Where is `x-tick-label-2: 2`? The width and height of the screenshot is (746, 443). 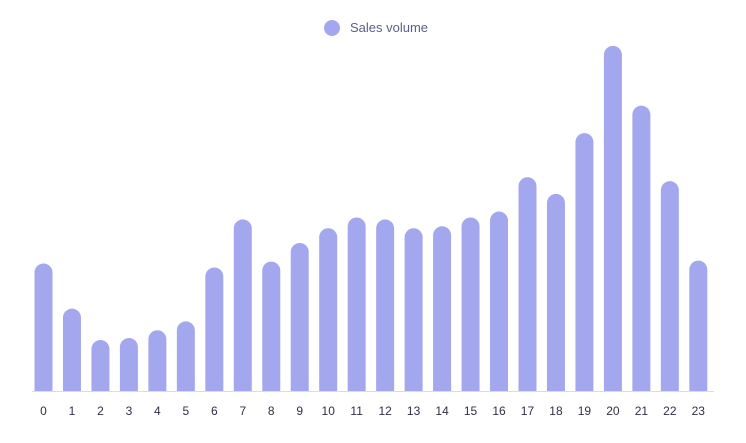 x-tick-label-2: 2 is located at coordinates (100, 411).